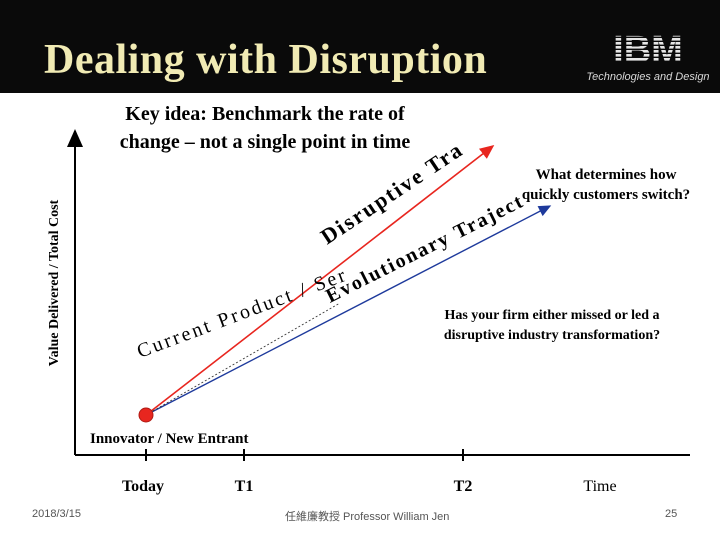 This screenshot has width=720, height=540. What do you see at coordinates (599, 486) in the screenshot?
I see `x-axis-label: Time` at bounding box center [599, 486].